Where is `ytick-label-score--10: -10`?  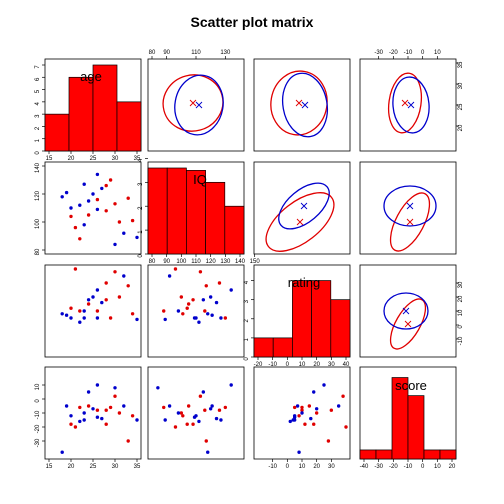 ytick-label-score--10: -10 is located at coordinates (38, 414).